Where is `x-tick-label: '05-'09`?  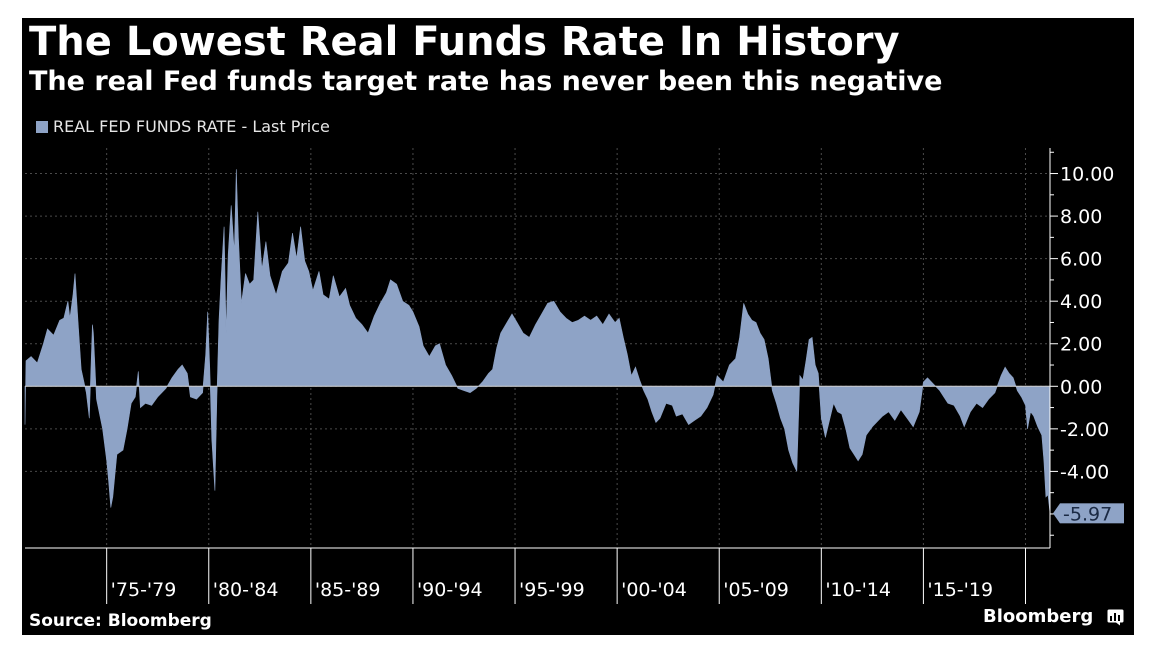
x-tick-label: '05-'09 is located at coordinates (756, 590).